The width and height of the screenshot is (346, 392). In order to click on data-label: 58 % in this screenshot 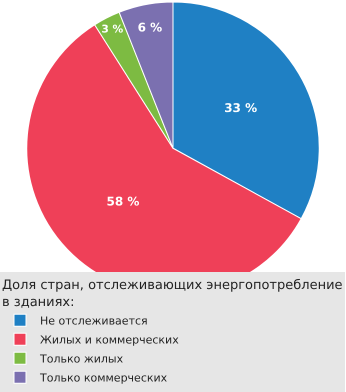, I will do `click(123, 201)`.